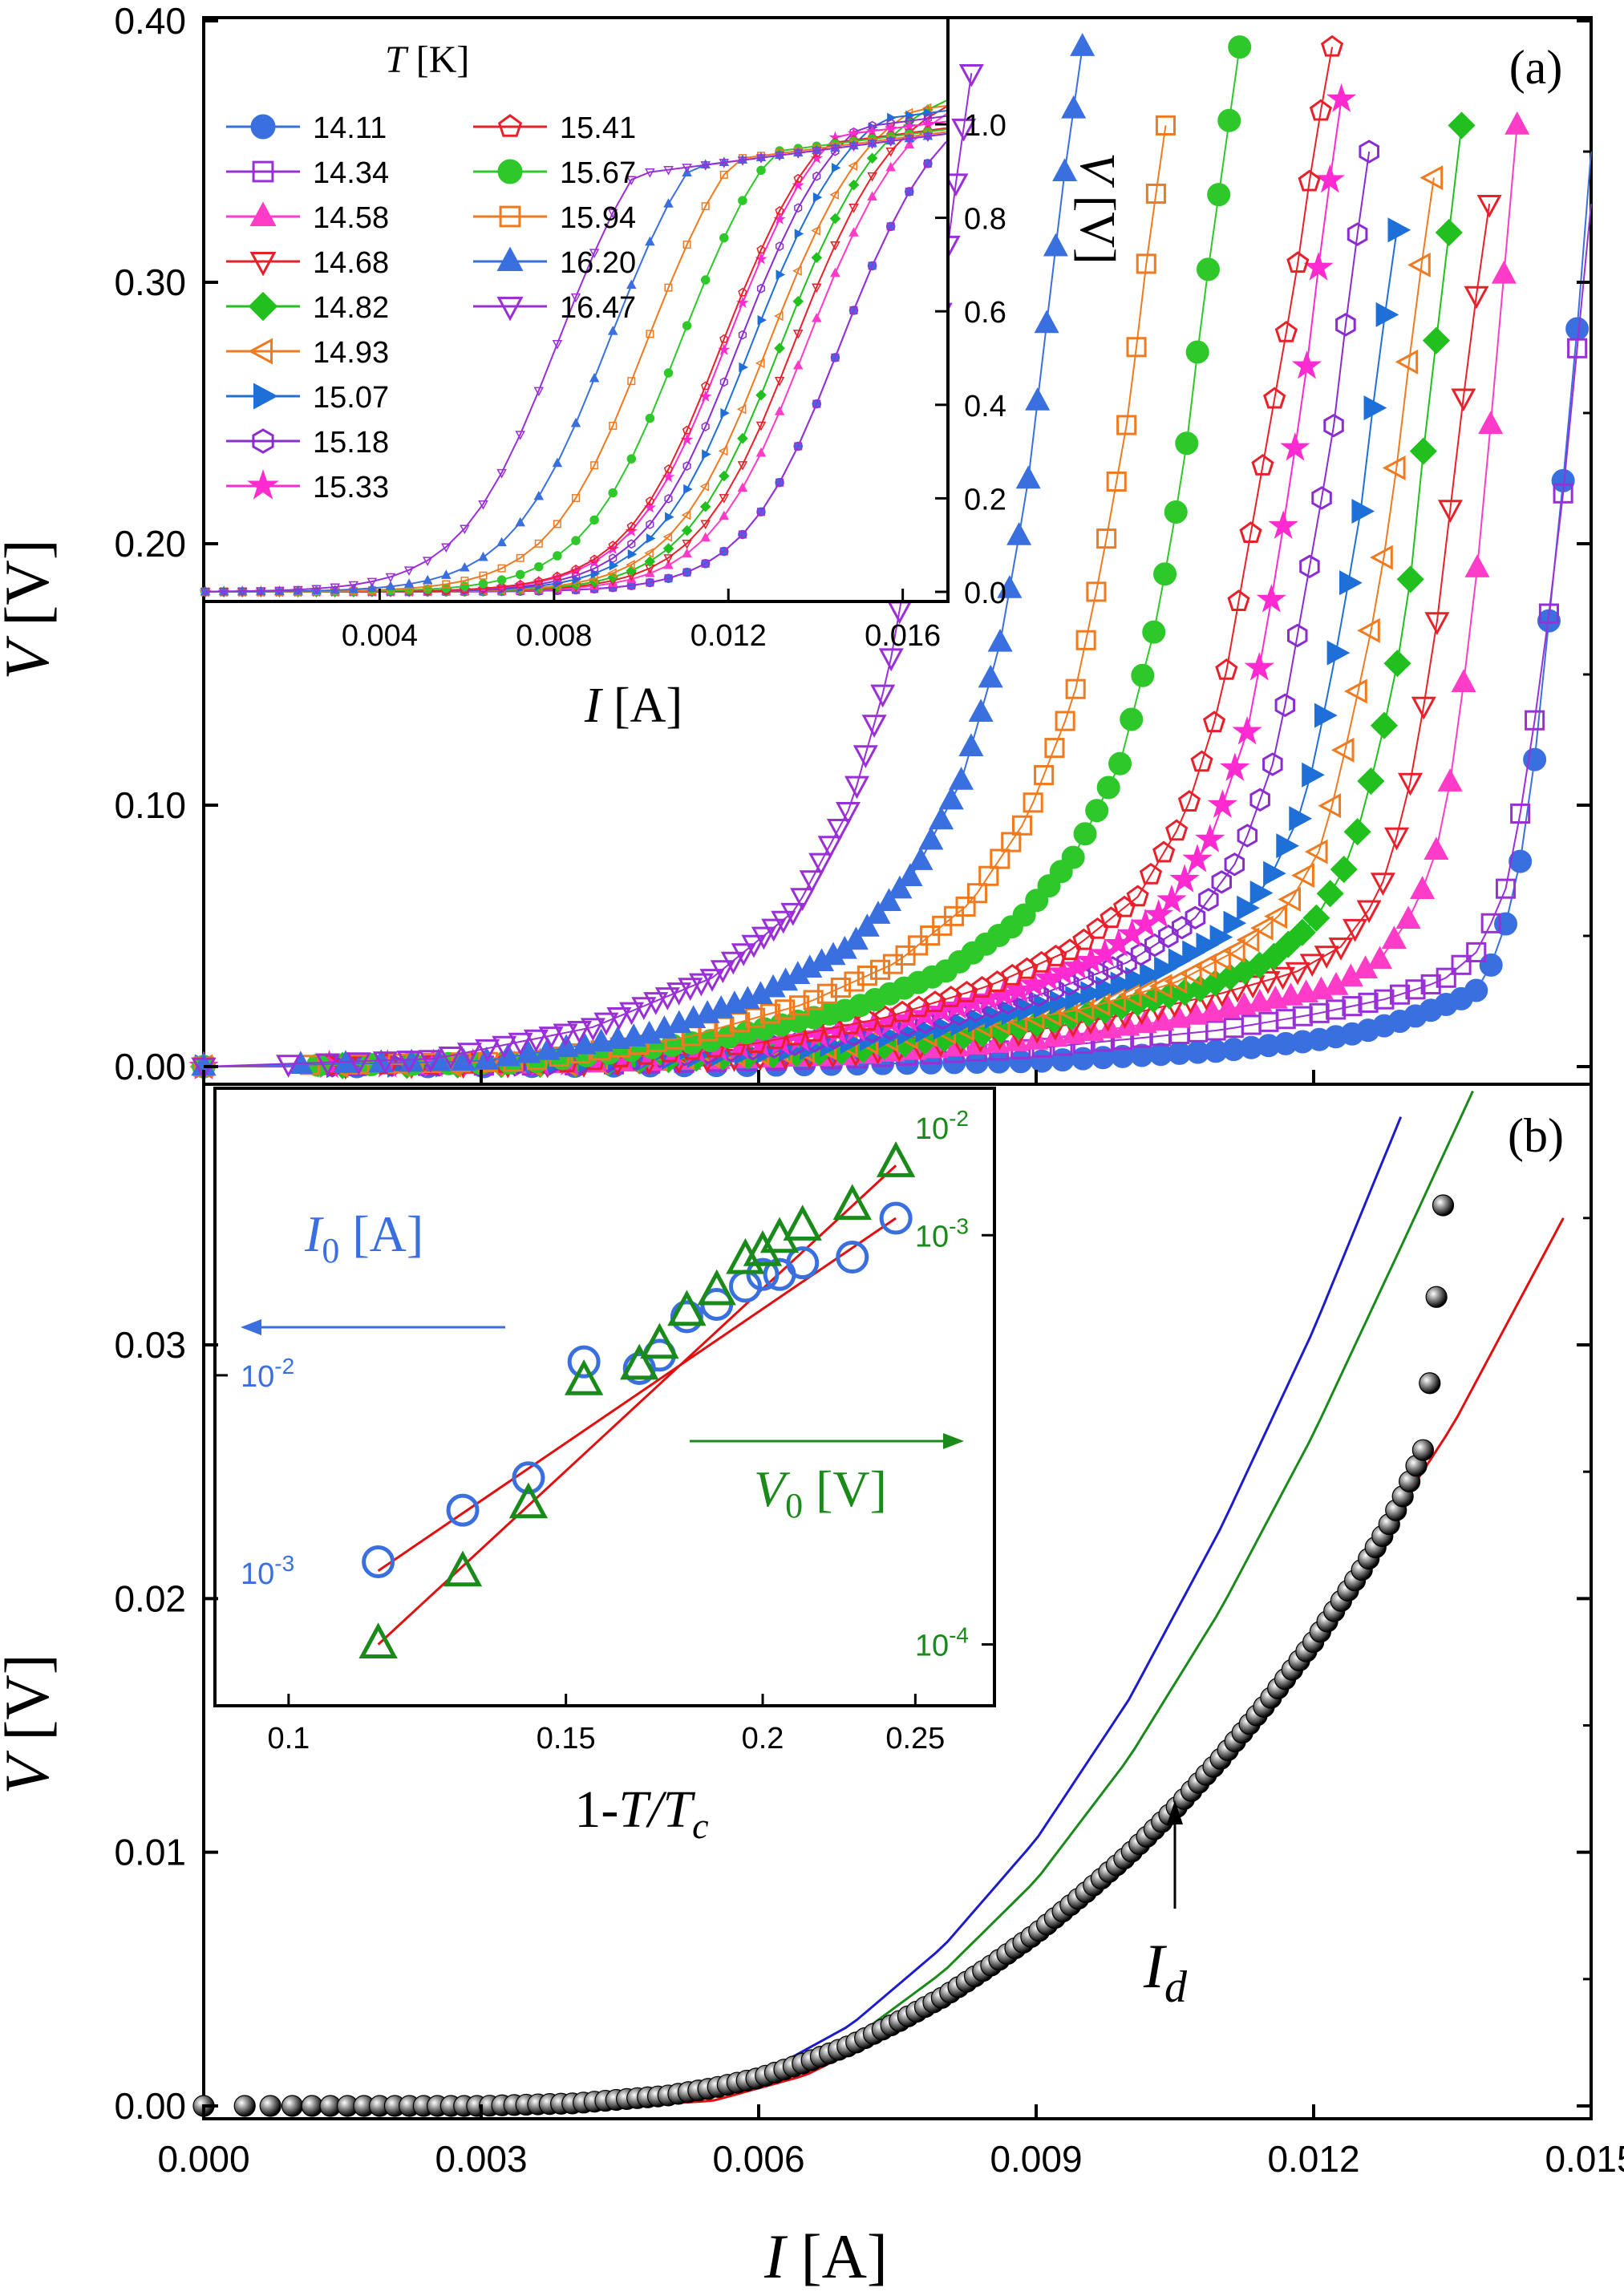 This screenshot has width=1624, height=2296. What do you see at coordinates (31, 609) in the screenshot?
I see `ylabel-a: V [V]` at bounding box center [31, 609].